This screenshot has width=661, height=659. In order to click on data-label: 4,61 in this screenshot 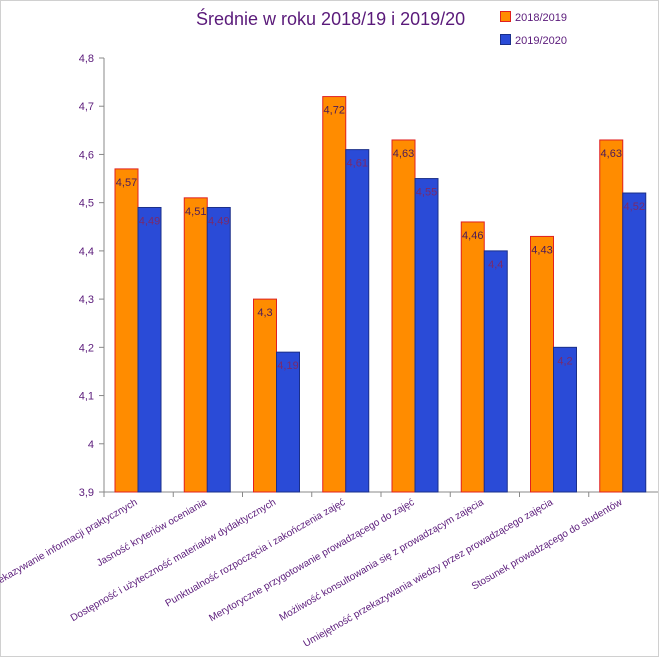, I will do `click(357, 164)`.